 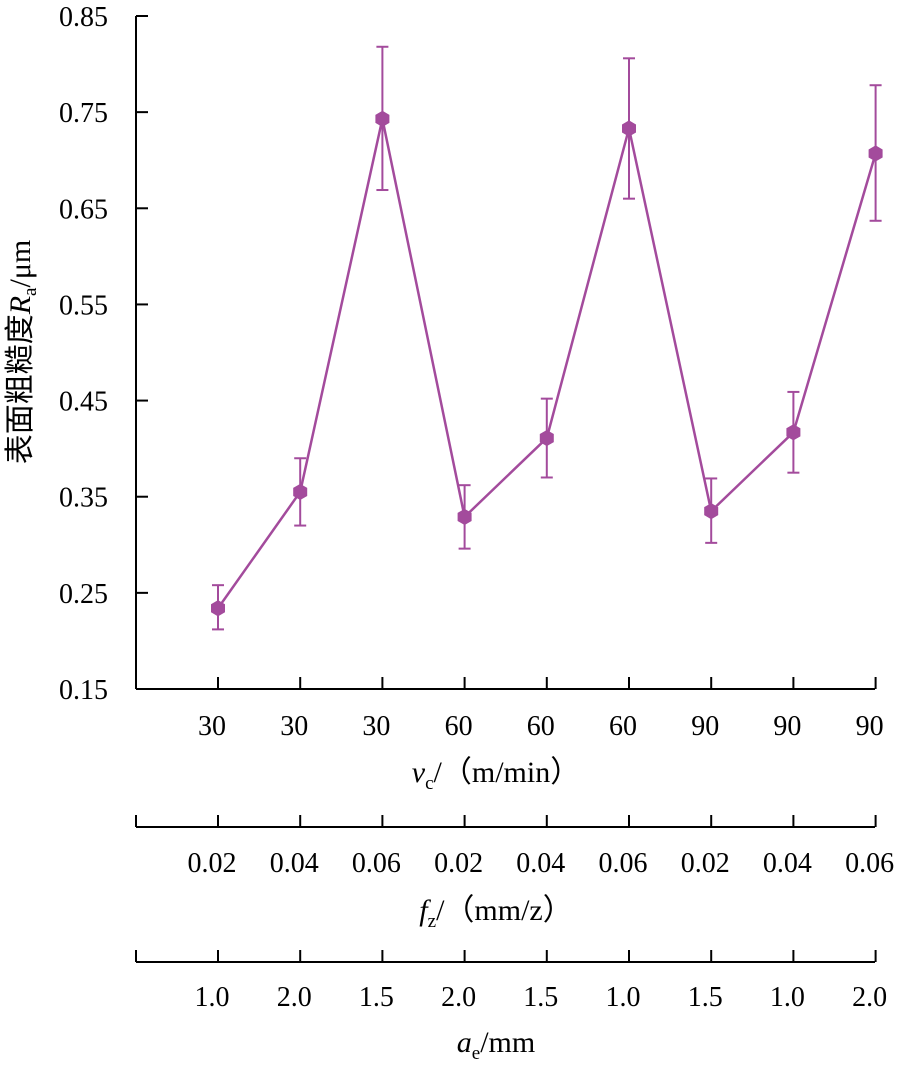 I want to click on x-axis-title-symbol: a, so click(x=464, y=1042).